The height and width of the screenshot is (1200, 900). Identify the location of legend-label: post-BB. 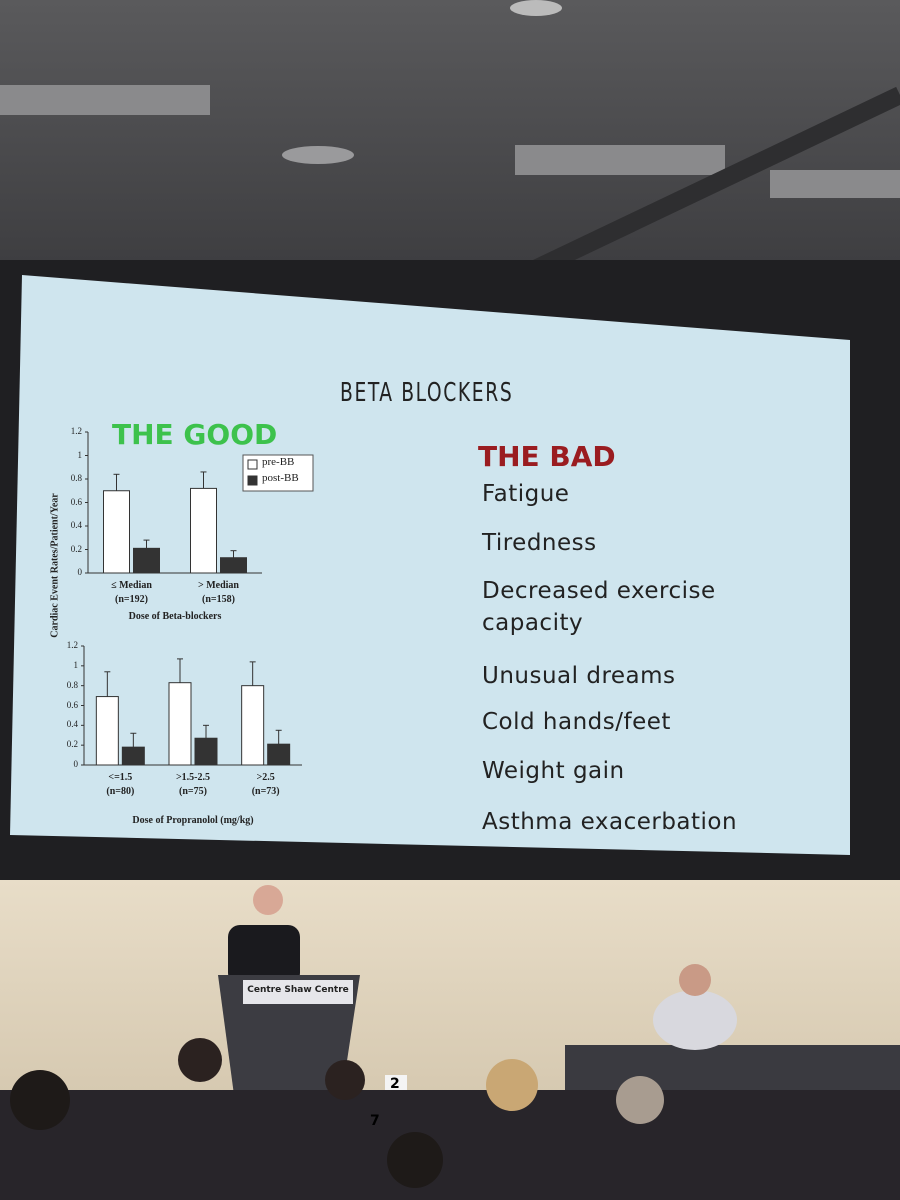
(280, 478).